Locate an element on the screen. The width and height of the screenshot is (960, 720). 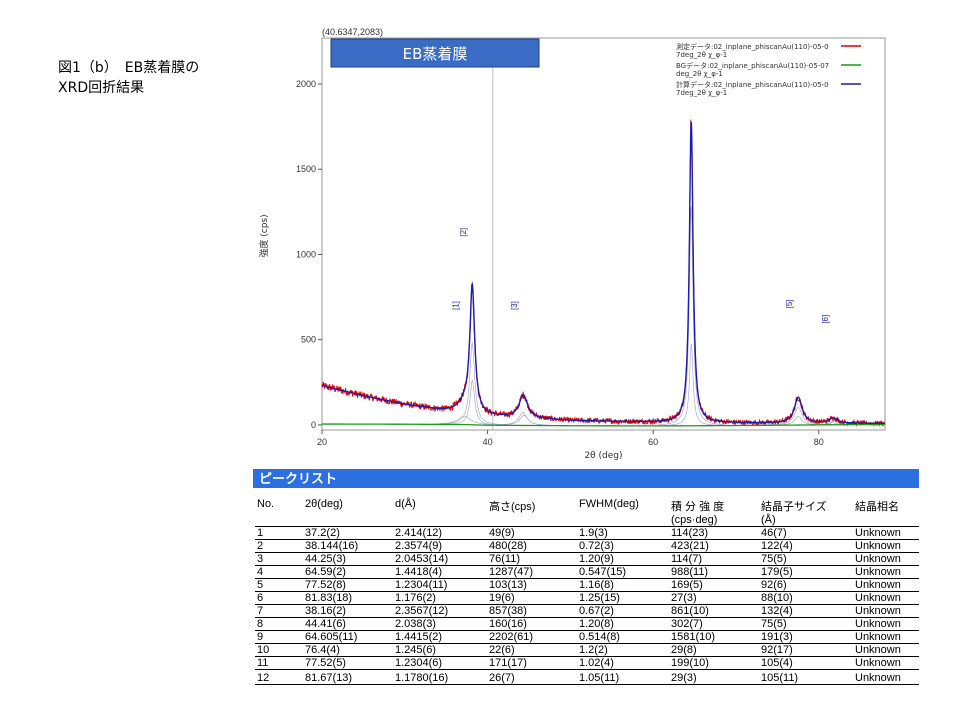
table-cell: 1.245(6) is located at coordinates (440, 650).